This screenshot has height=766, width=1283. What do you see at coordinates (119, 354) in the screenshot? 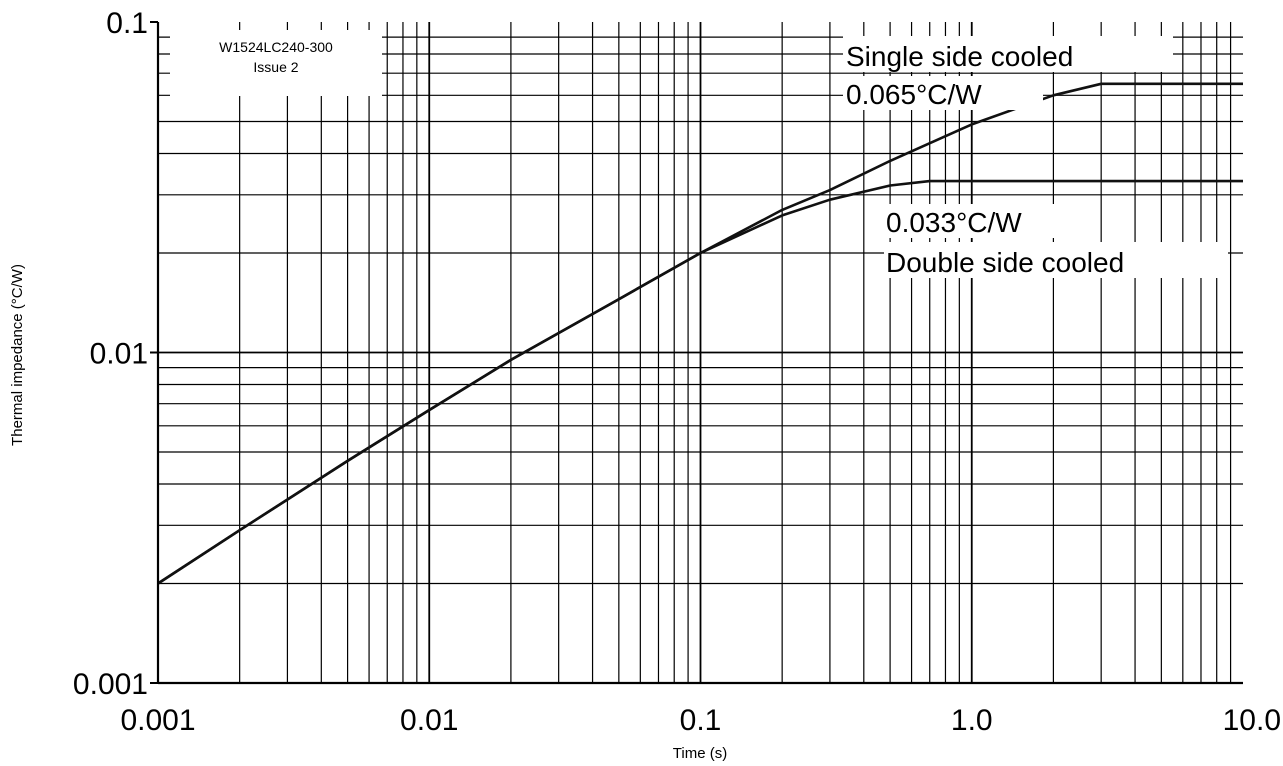
I see `y-tick-label: 0.01` at bounding box center [119, 354].